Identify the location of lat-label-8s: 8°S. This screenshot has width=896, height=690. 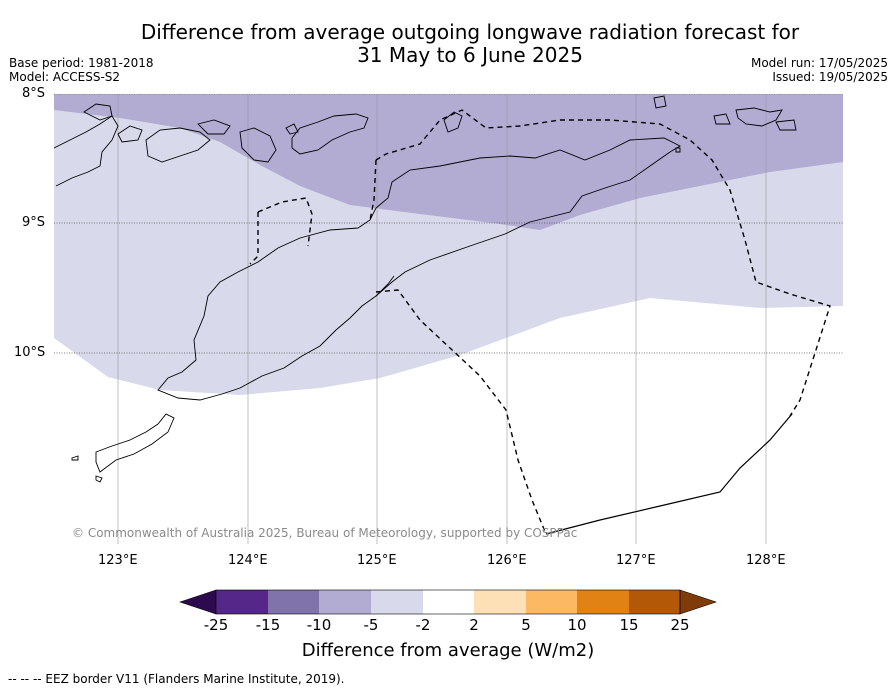
(34, 93).